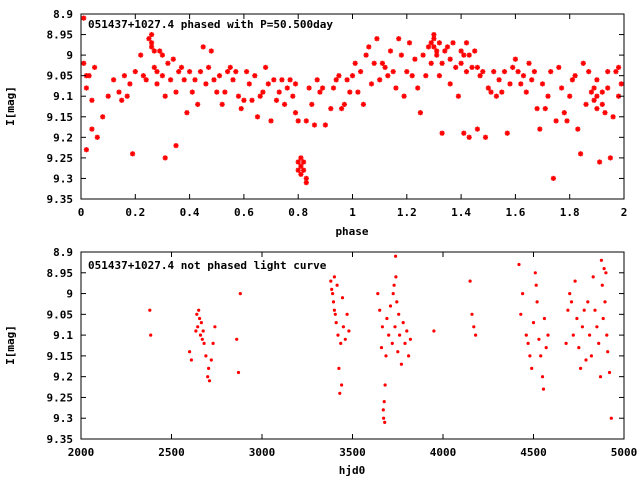 The width and height of the screenshot is (640, 480). What do you see at coordinates (533, 452) in the screenshot?
I see `c1-xtick-label: 4500` at bounding box center [533, 452].